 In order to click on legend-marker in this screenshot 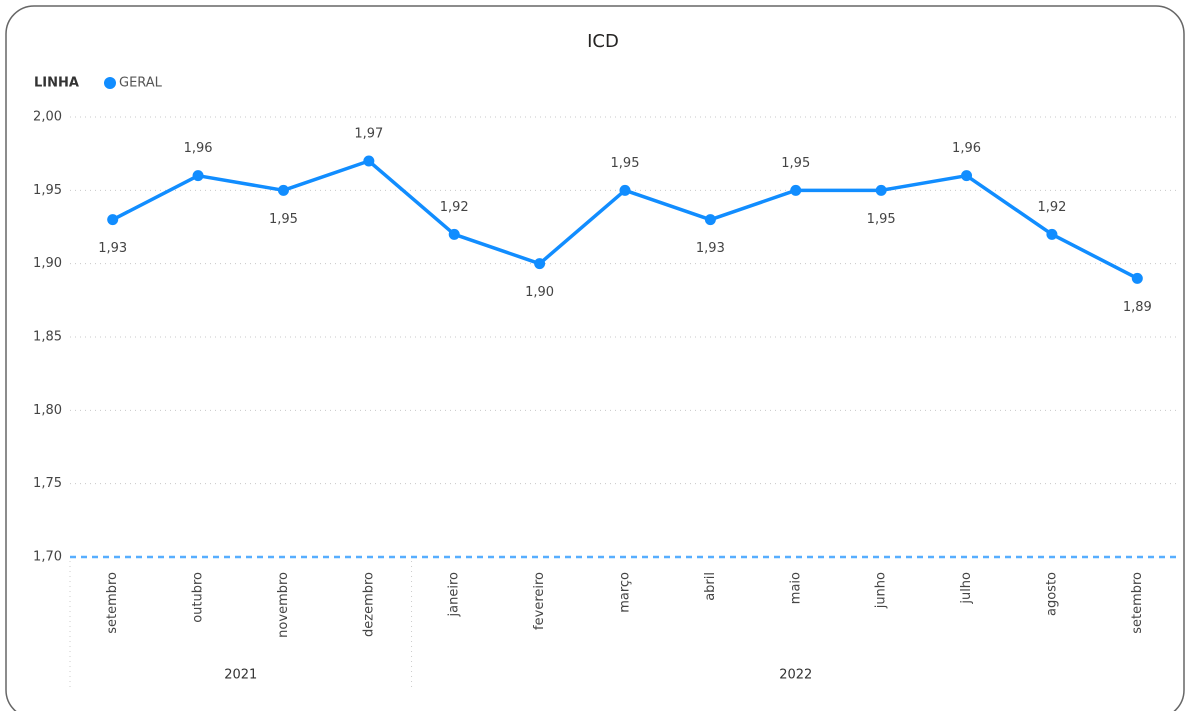, I will do `click(110, 83)`.